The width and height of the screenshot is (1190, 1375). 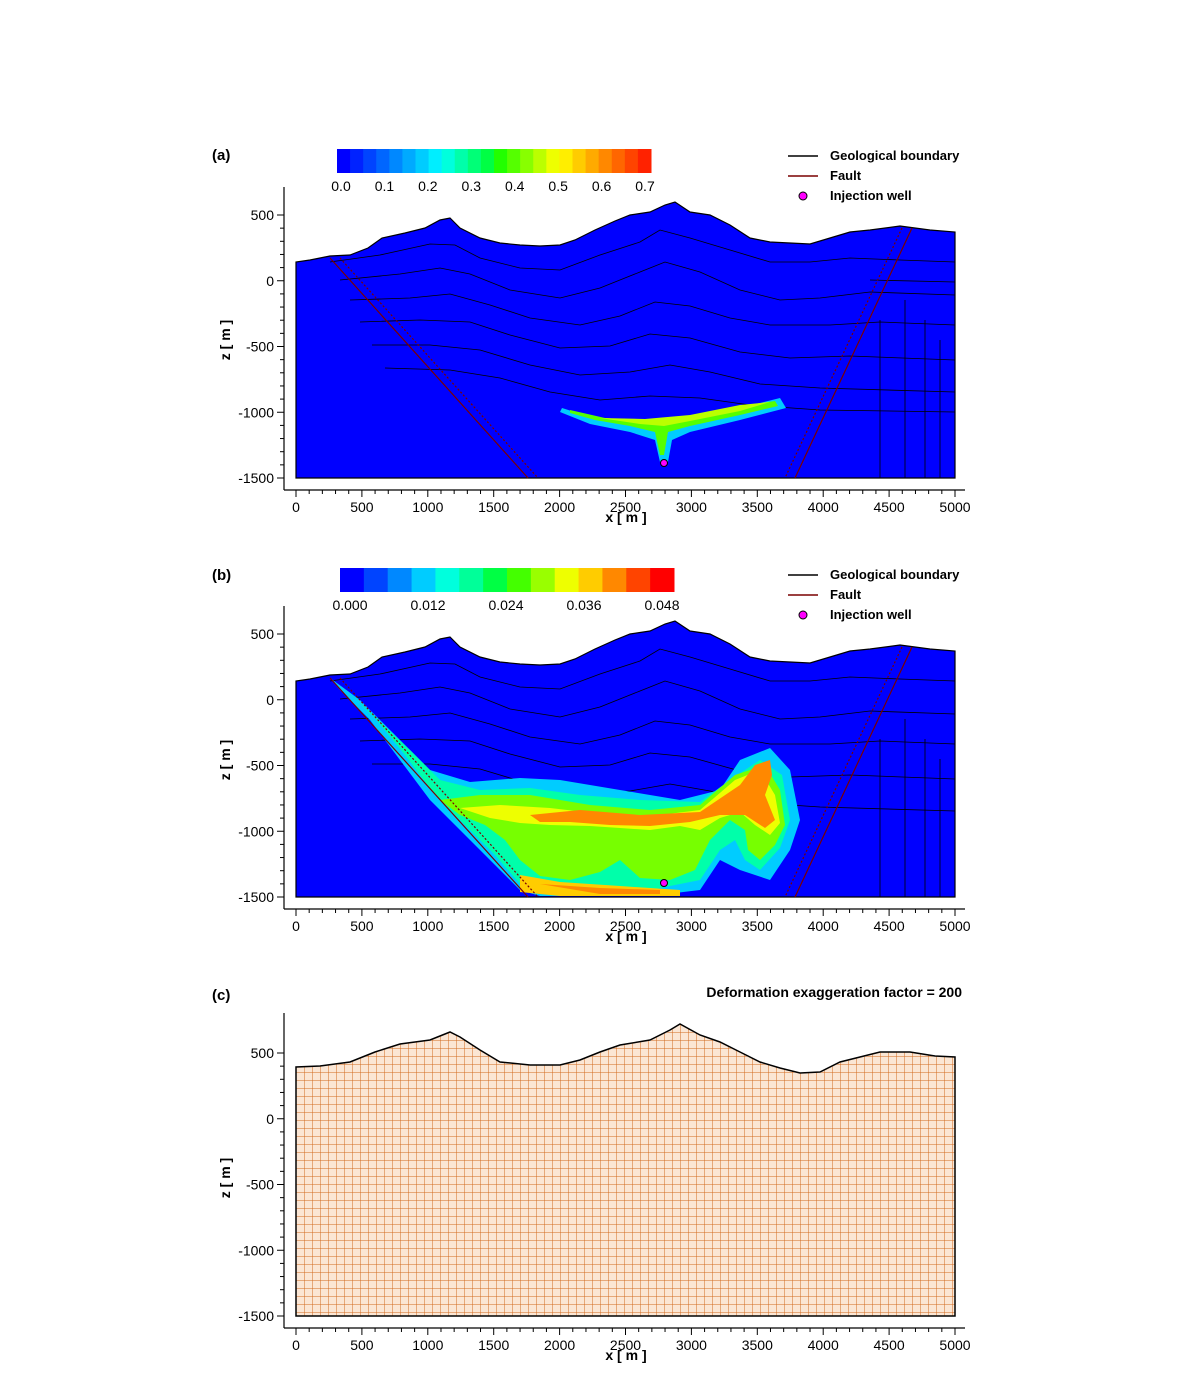 I want to click on x-tick-label: 500, so click(x=362, y=1345).